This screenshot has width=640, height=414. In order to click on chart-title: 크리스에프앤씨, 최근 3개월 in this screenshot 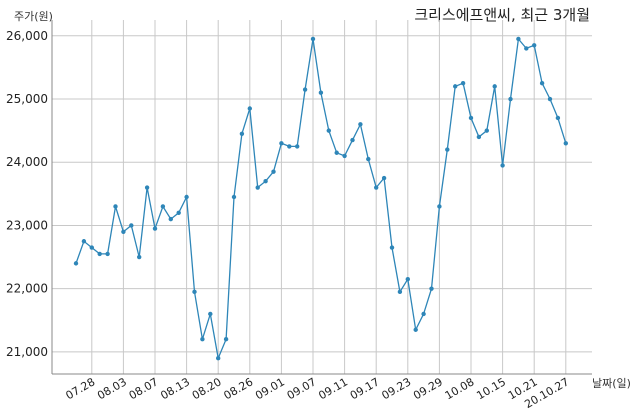, I will do `click(502, 15)`.